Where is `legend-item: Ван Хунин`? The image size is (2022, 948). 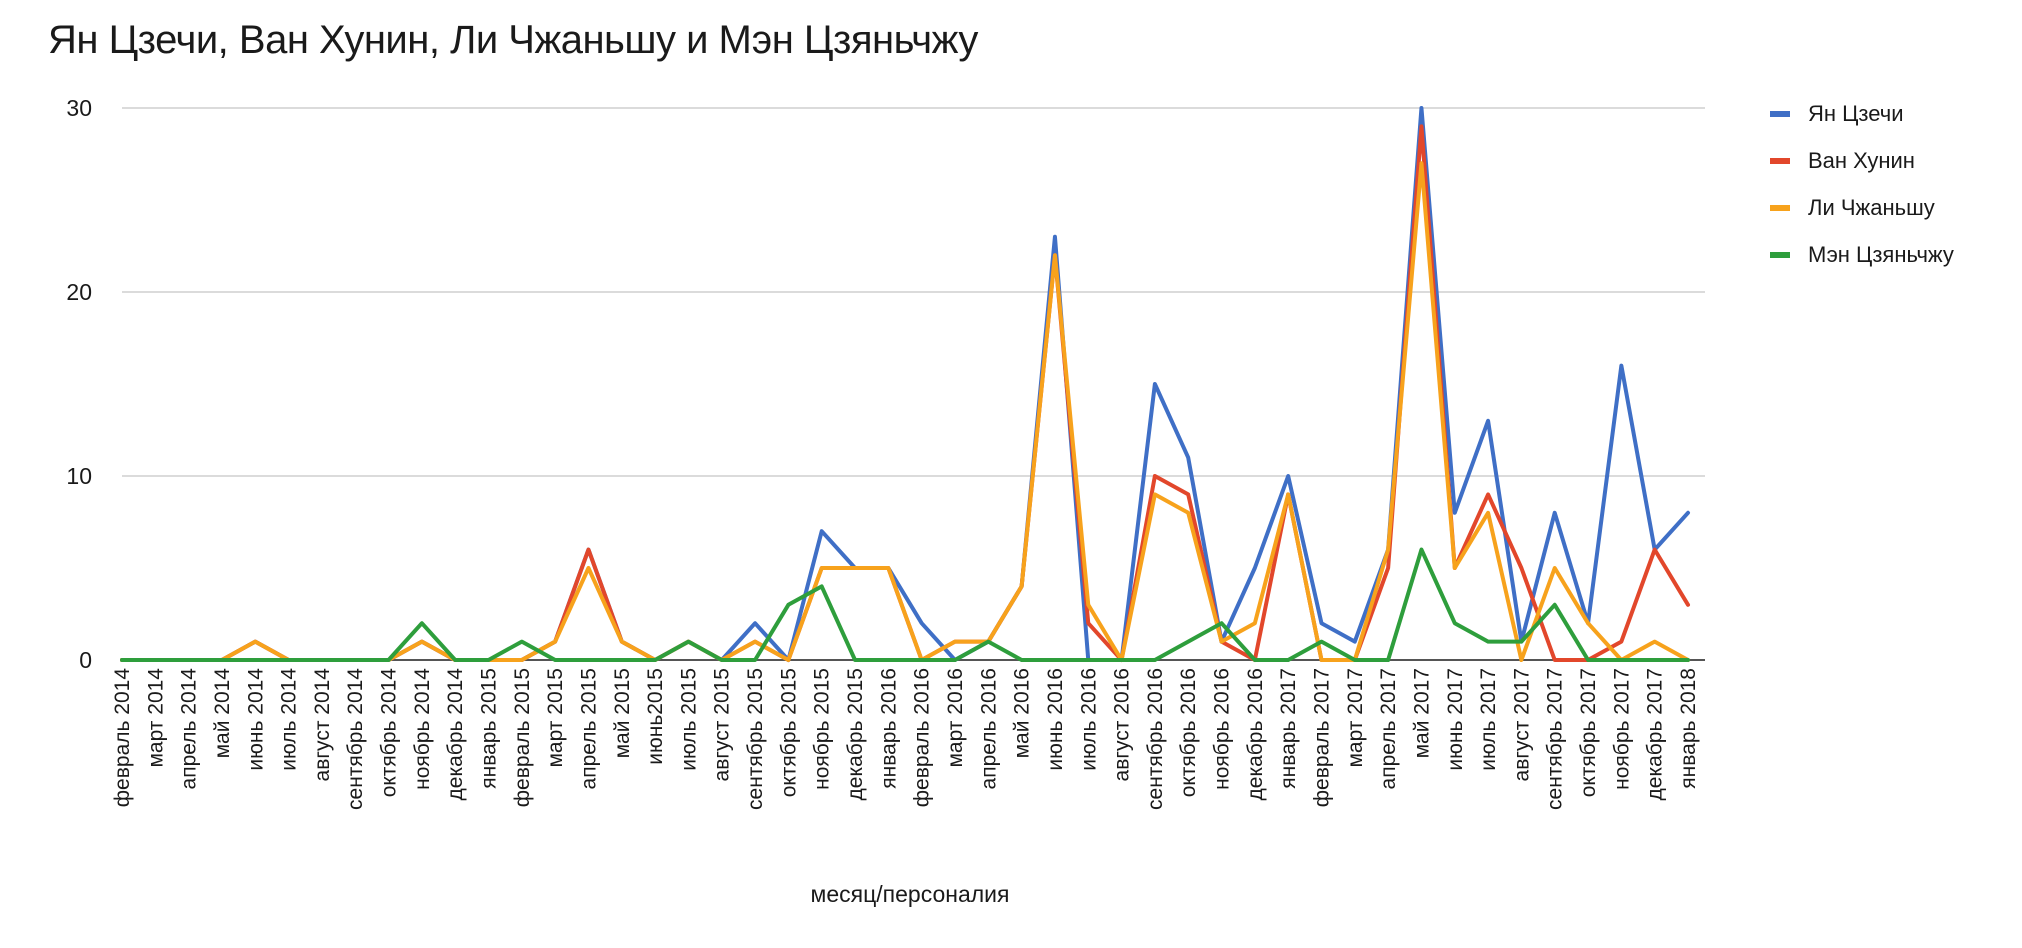 legend-item: Ван Хунин is located at coordinates (1862, 160).